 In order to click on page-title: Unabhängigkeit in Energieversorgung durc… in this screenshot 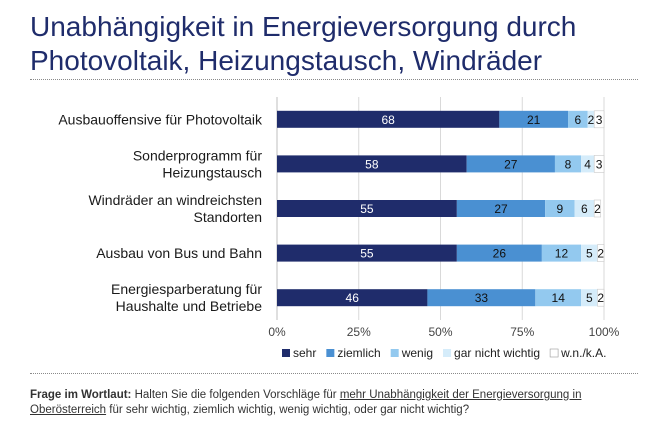, I will do `click(340, 44)`.